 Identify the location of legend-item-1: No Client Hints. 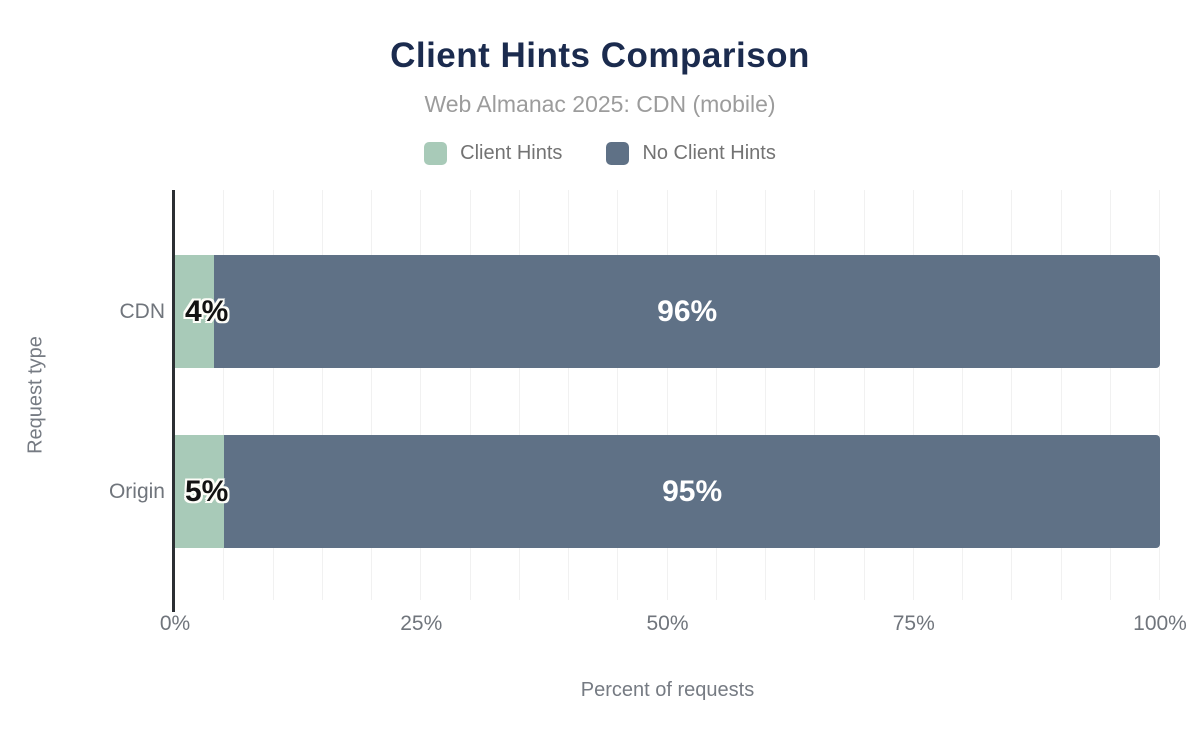
(691, 153).